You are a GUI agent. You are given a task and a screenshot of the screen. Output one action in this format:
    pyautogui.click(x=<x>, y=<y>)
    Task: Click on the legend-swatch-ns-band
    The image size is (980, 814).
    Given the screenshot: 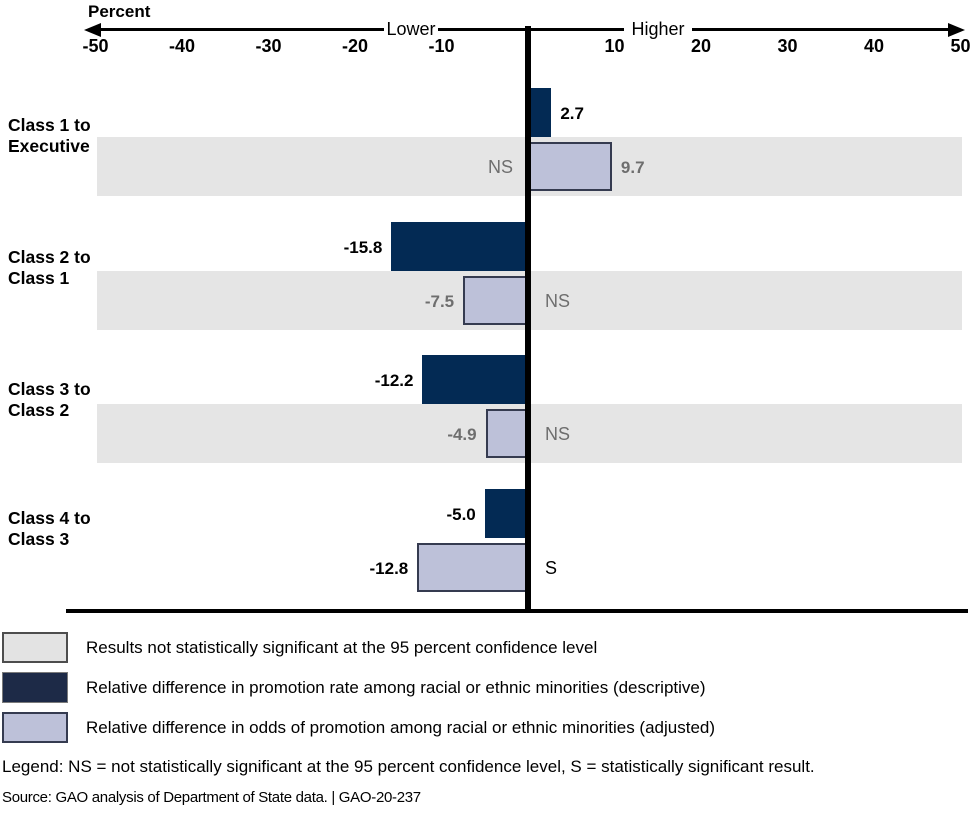 What is the action you would take?
    pyautogui.click(x=35, y=647)
    